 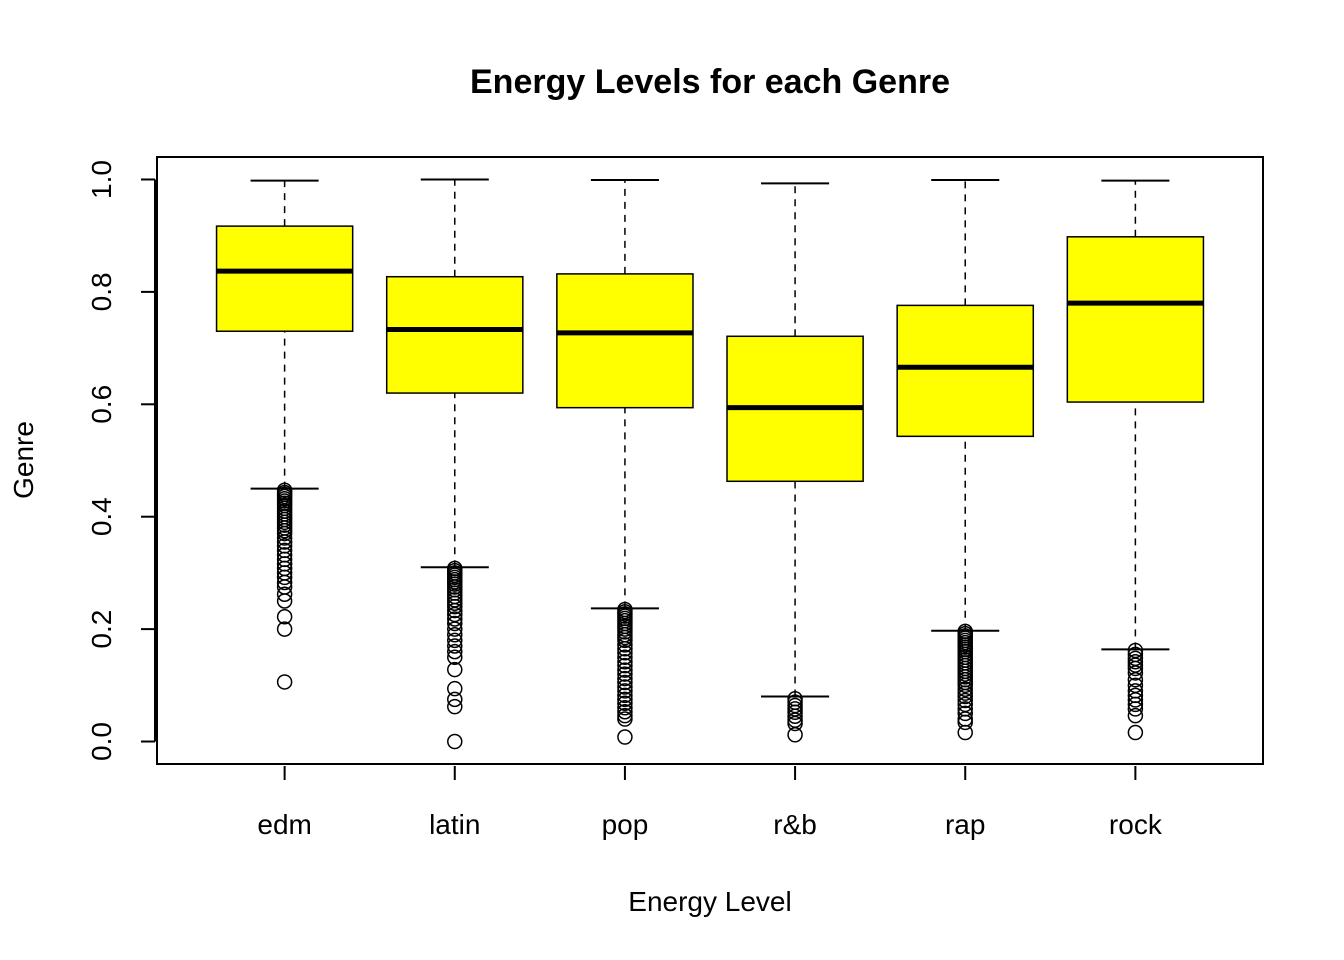 What do you see at coordinates (454, 464) in the screenshot?
I see `box-group-latin` at bounding box center [454, 464].